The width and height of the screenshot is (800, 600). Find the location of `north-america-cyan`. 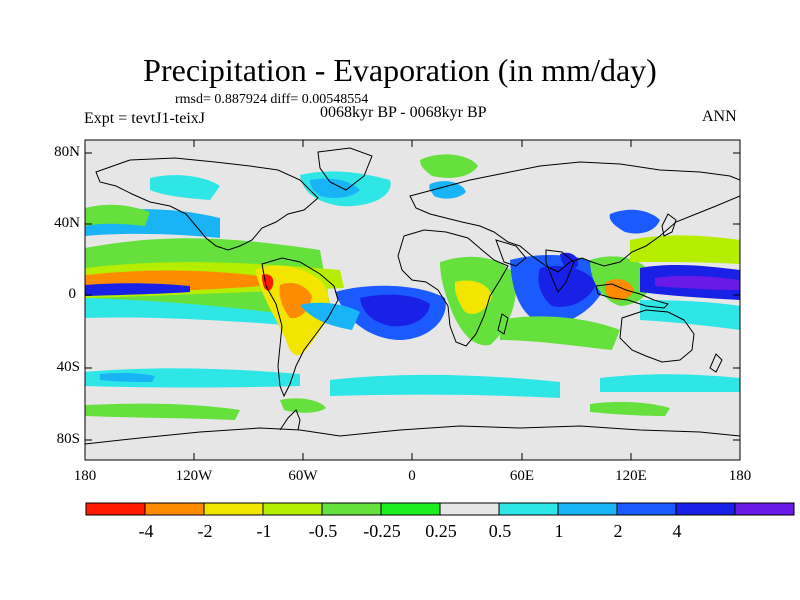

north-america-cyan is located at coordinates (185, 187).